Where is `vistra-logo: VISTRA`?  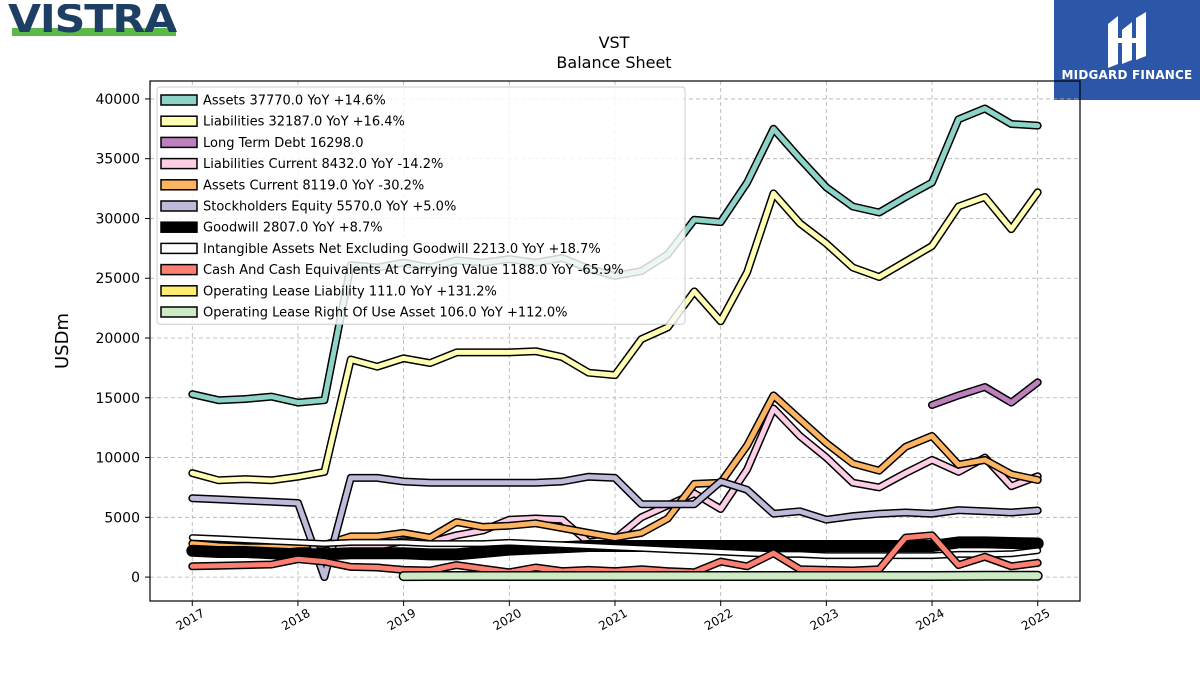 vistra-logo: VISTRA is located at coordinates (92, 22).